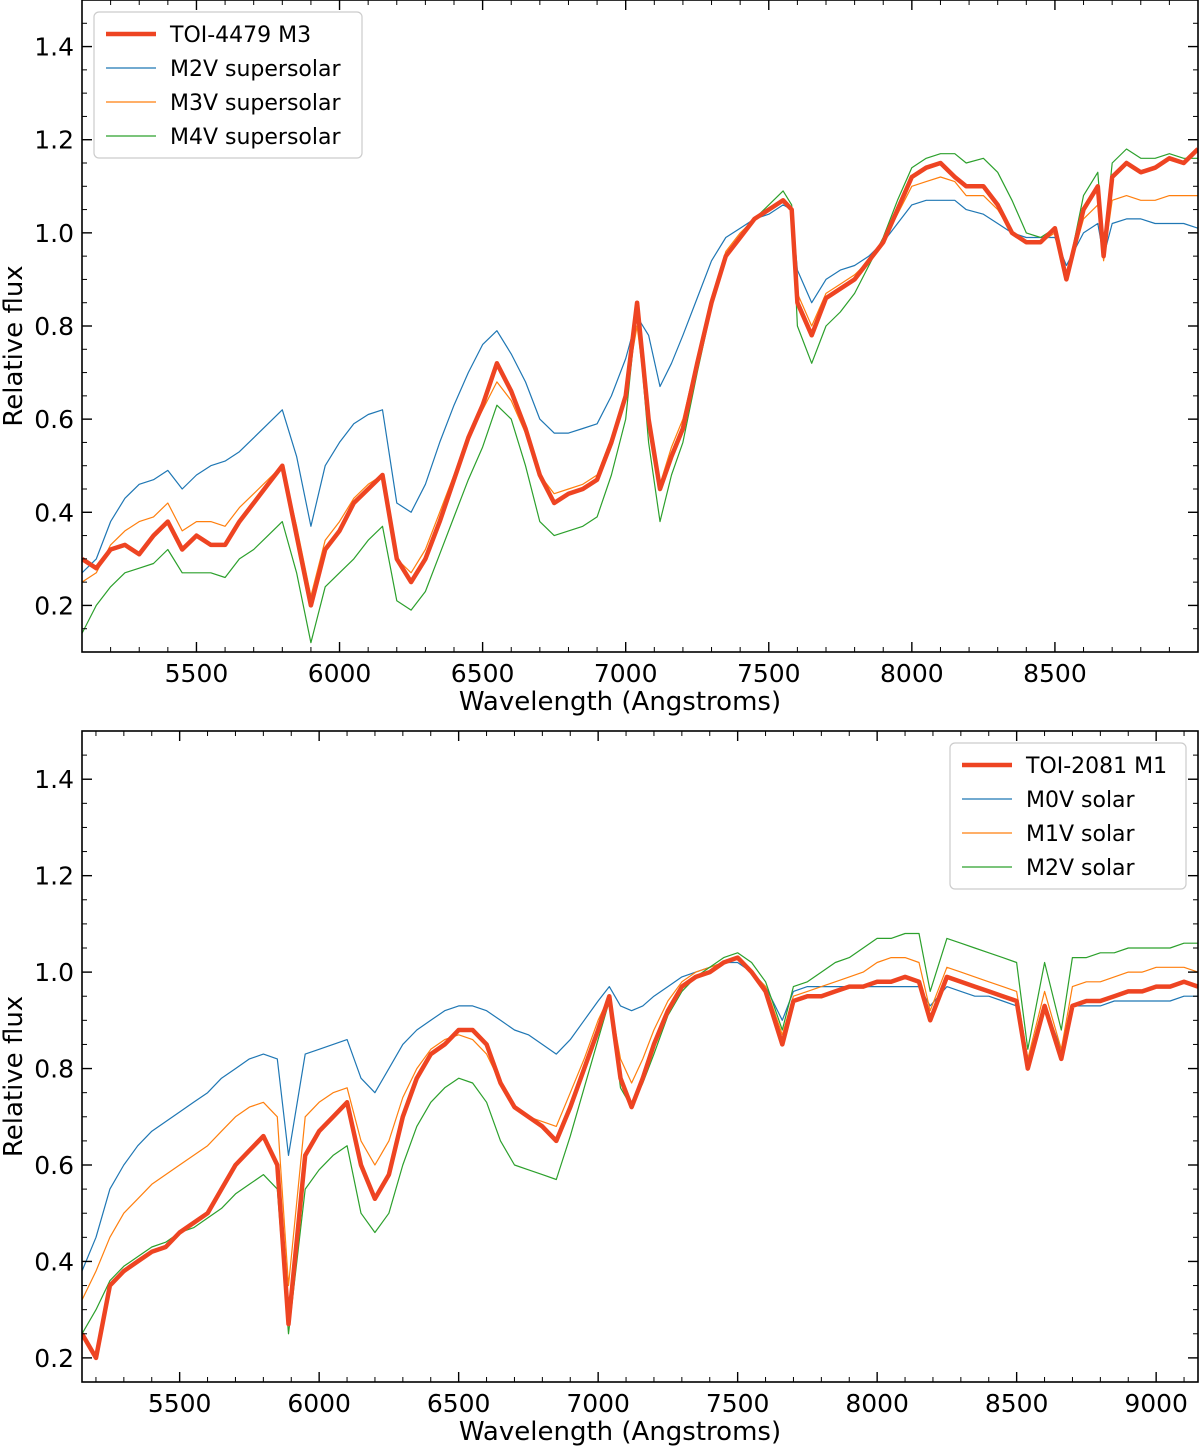 The width and height of the screenshot is (1200, 1446). I want to click on legend-entry: M4V supersolar, so click(255, 137).